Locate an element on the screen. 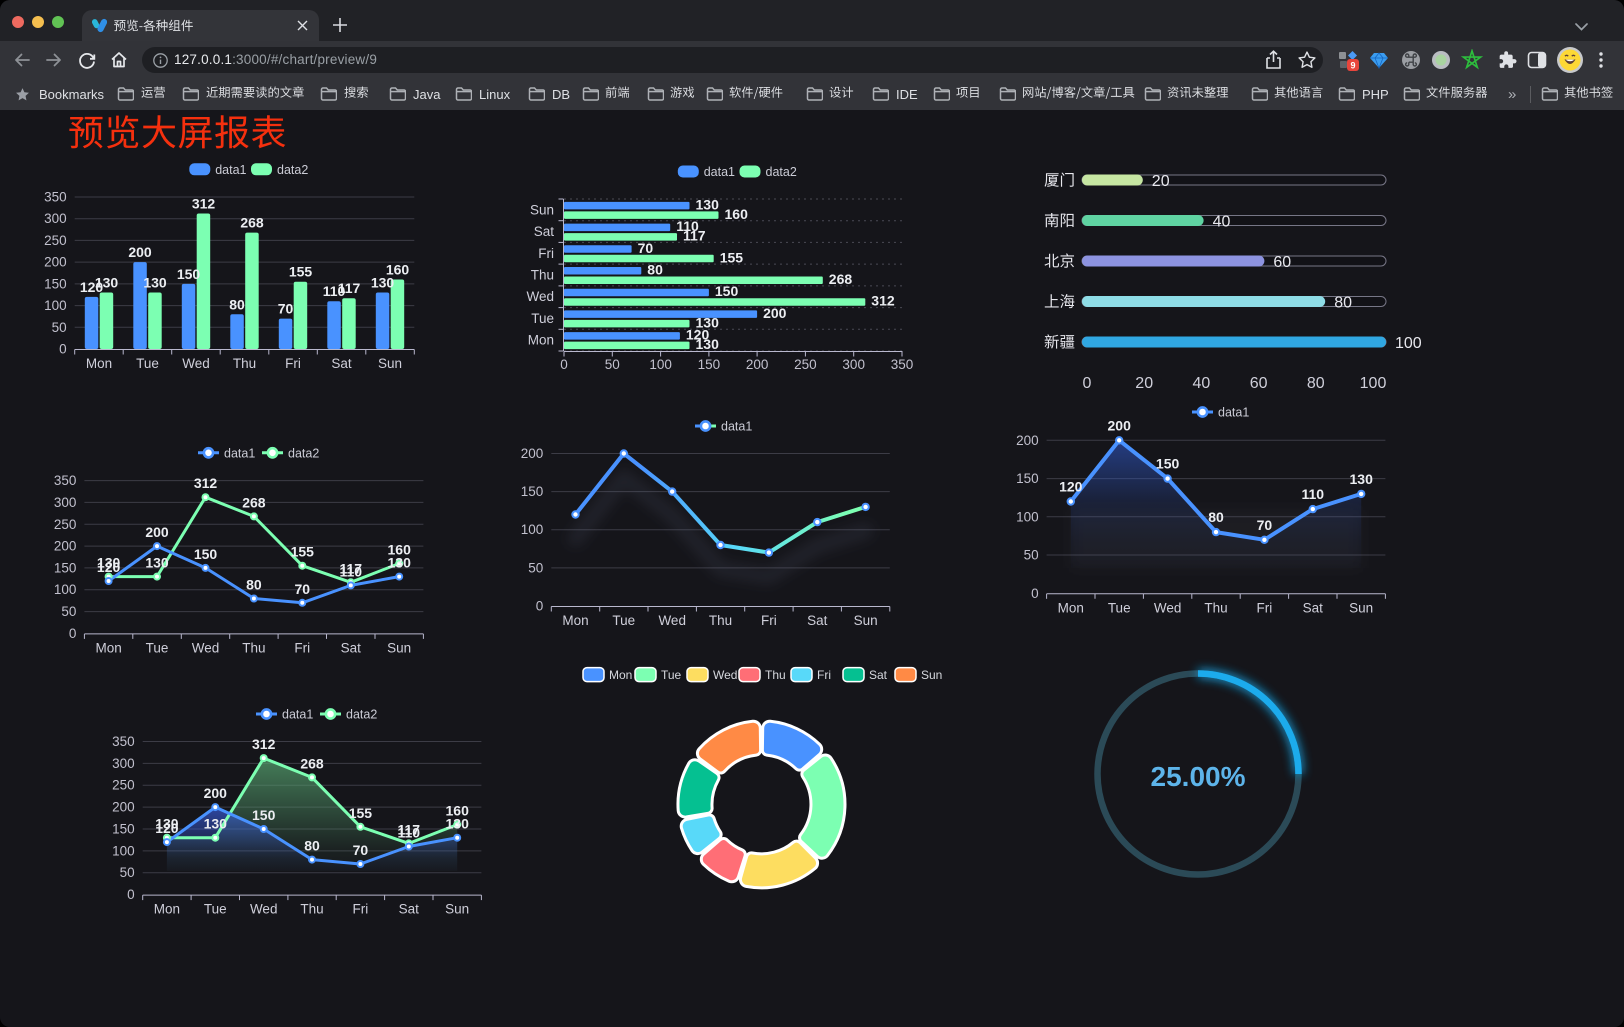 The height and width of the screenshot is (1027, 1624). svg-text: 268 is located at coordinates (841, 279).